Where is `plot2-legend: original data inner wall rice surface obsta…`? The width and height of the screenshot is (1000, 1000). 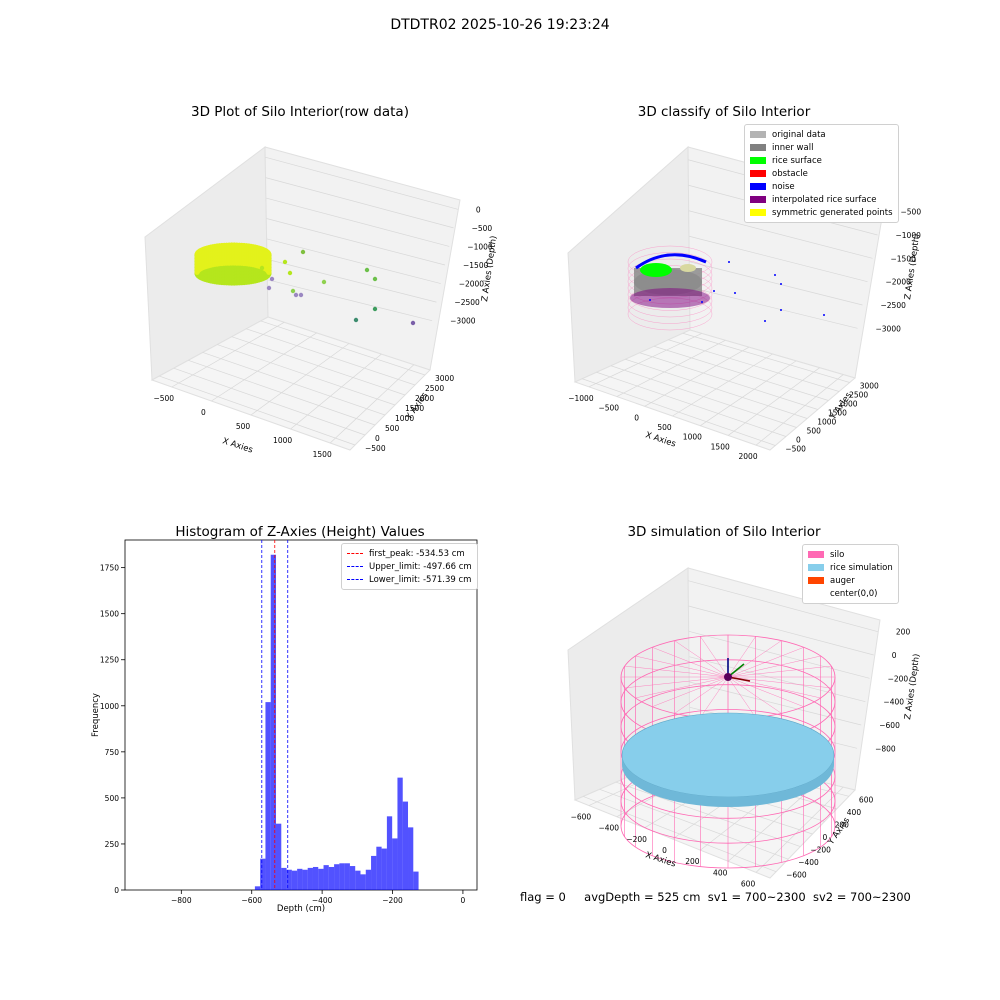
plot2-legend: original data inner wall rice surface obsta… is located at coordinates (821, 173).